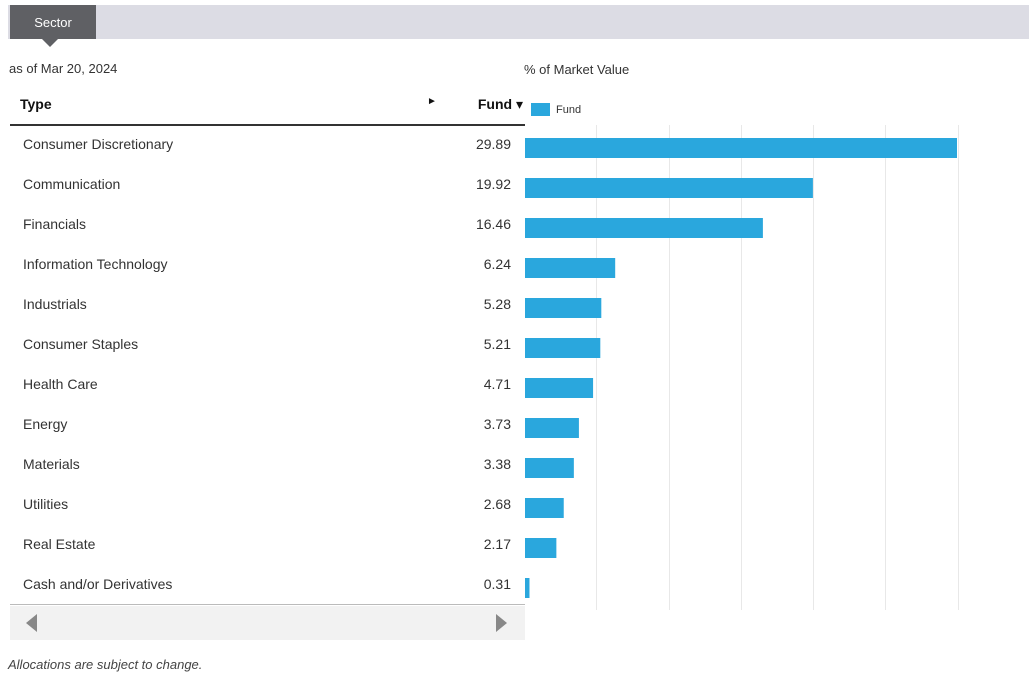 This screenshot has width=1029, height=676. What do you see at coordinates (98, 584) in the screenshot?
I see `row-sector-label: Cash and/or Derivatives` at bounding box center [98, 584].